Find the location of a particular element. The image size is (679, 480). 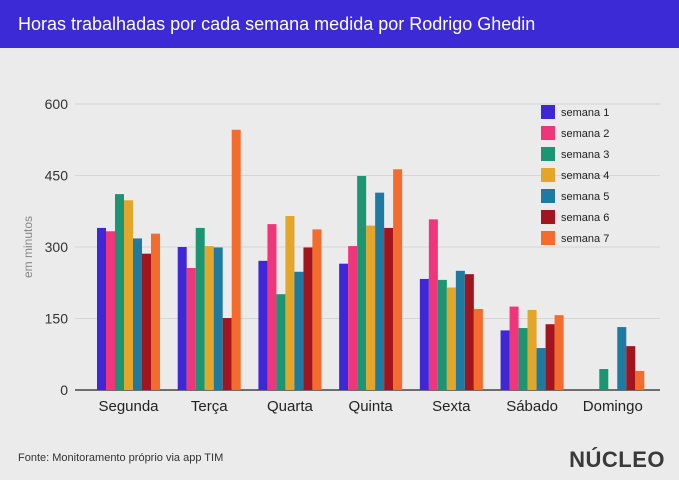

source-note: Fonte: Monitoramento próprio via app TIM is located at coordinates (121, 458).